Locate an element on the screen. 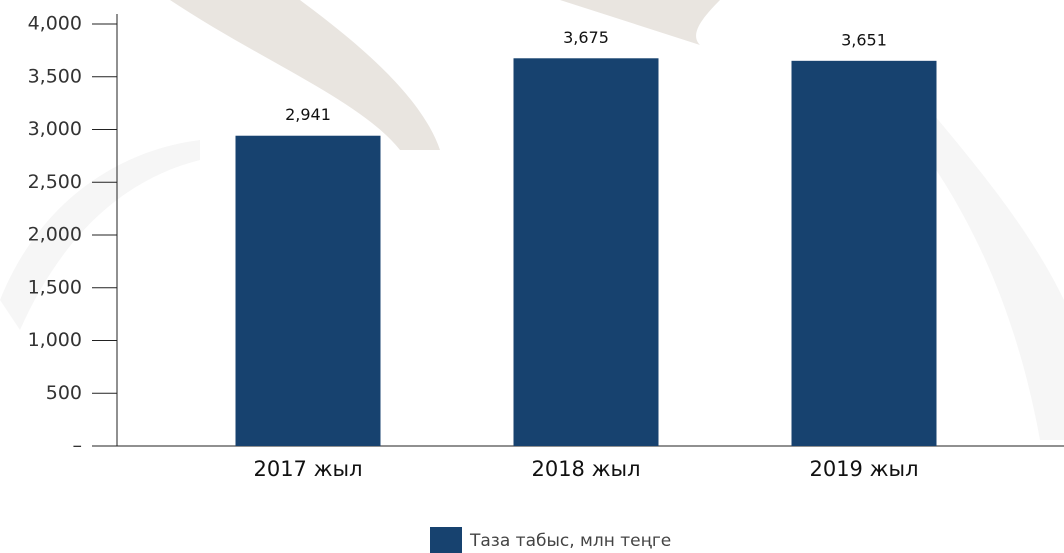  y-tick-label: 1,000 is located at coordinates (55, 340).